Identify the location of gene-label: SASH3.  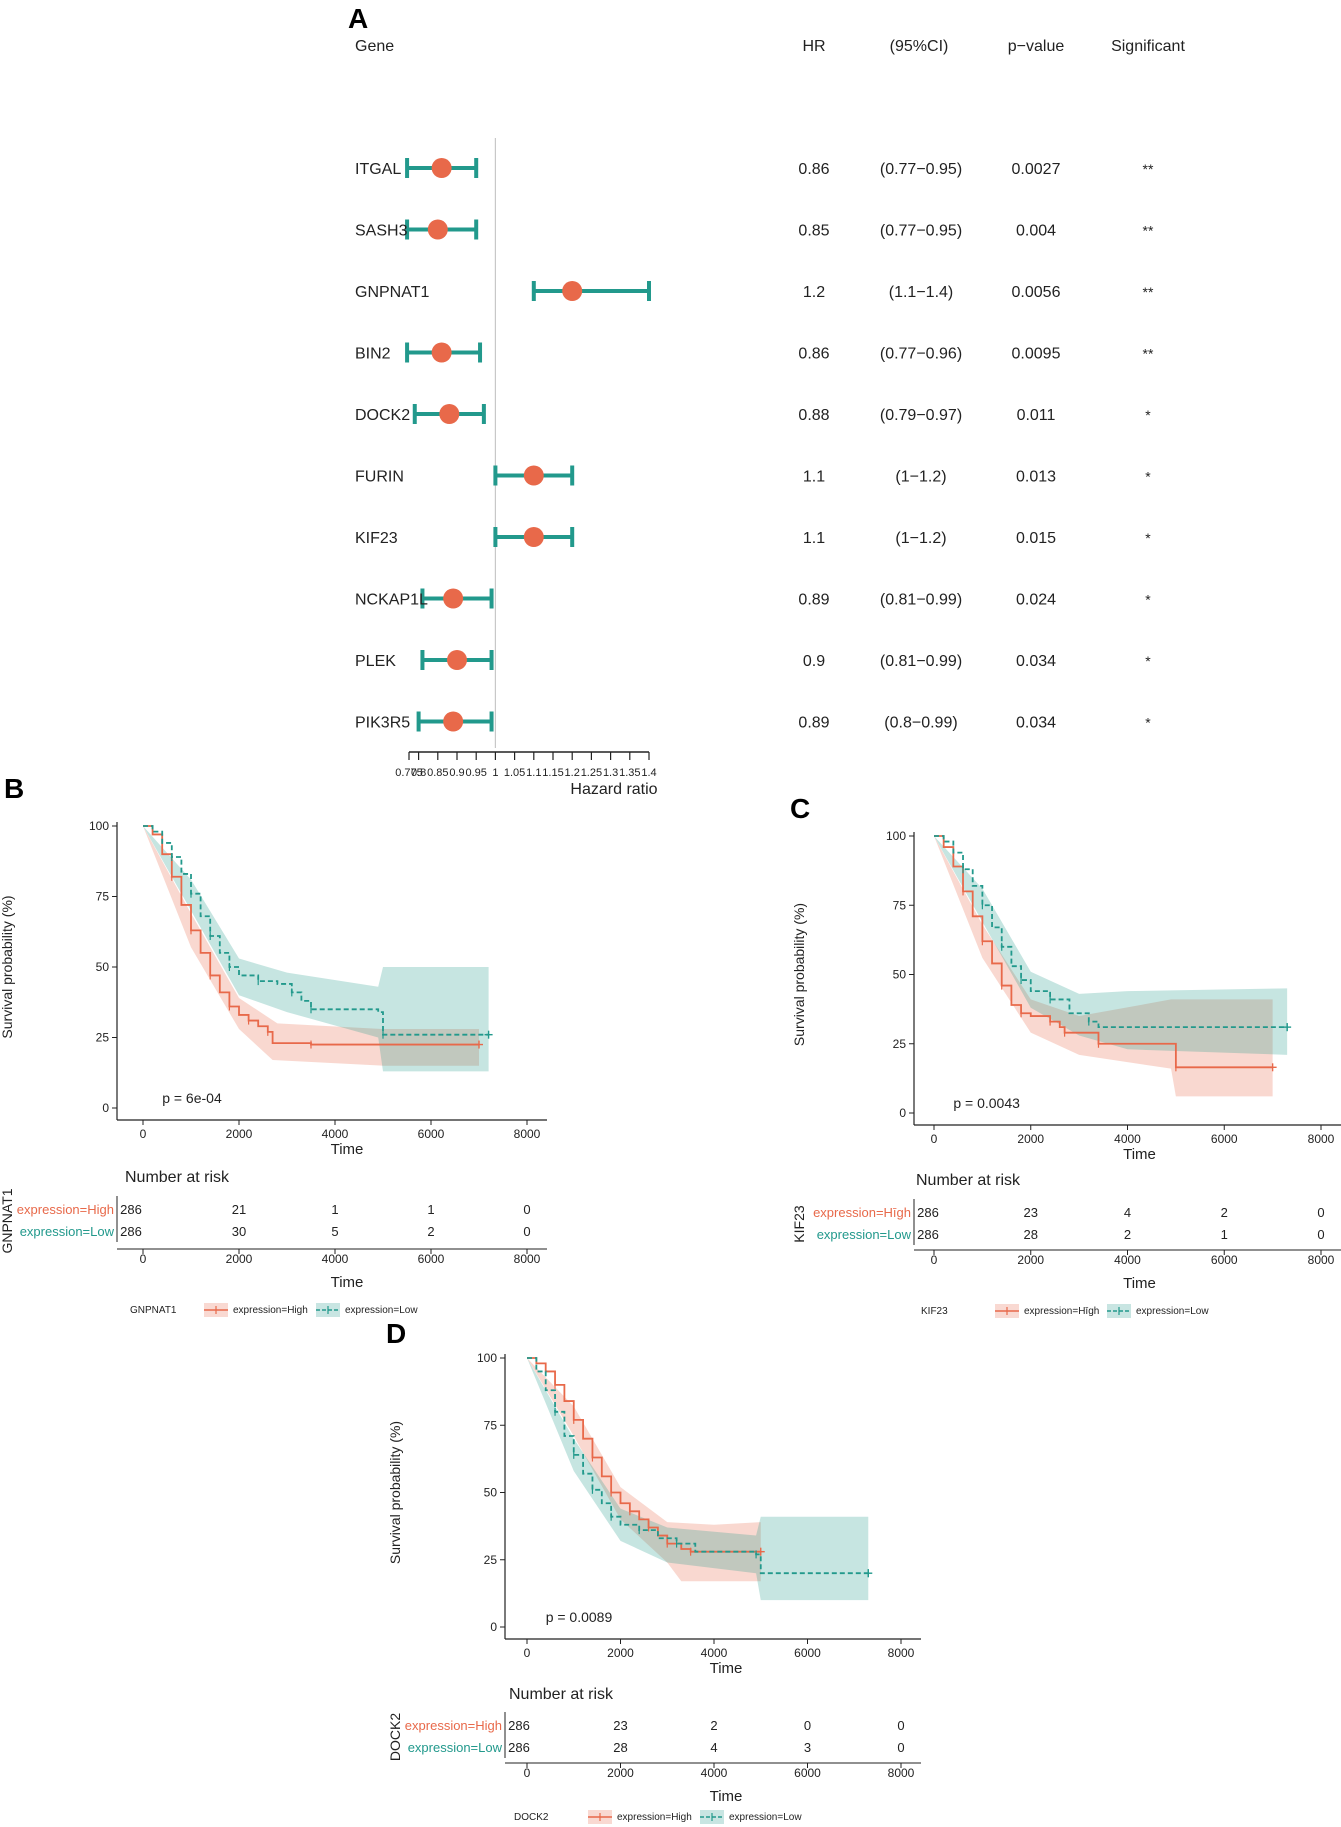
(381, 231).